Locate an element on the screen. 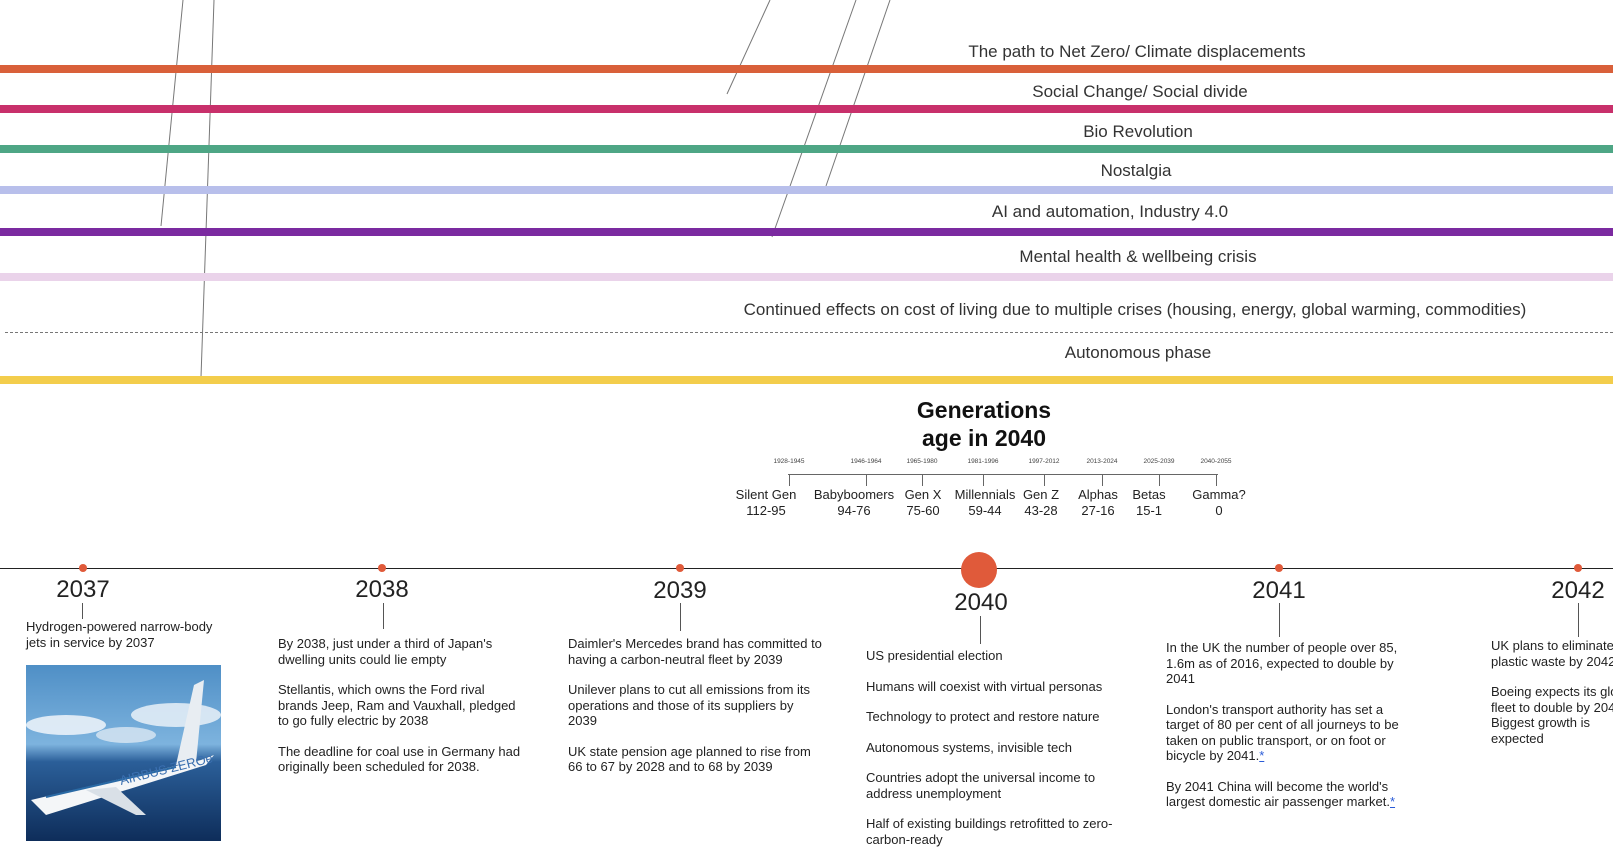 This screenshot has height=867, width=1613. trend-band-mental-health is located at coordinates (806, 277).